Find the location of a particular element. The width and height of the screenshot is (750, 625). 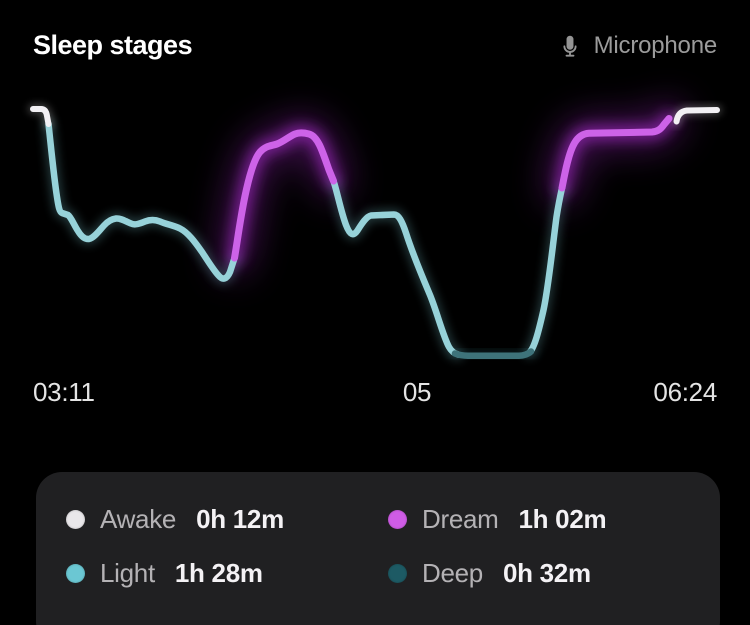

legend-label-awake: Awake is located at coordinates (138, 519).